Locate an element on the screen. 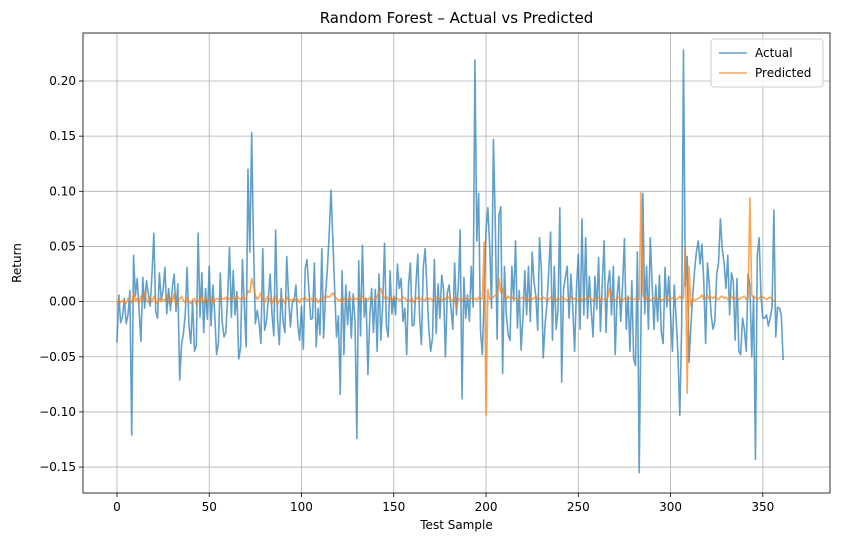 The image size is (866, 547). y-tick-label: −0.10 is located at coordinates (57, 412).